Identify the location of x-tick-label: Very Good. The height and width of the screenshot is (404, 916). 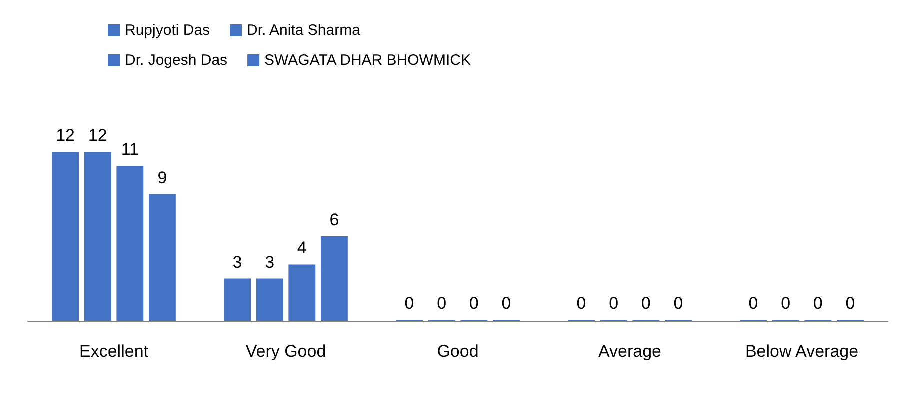
(286, 351).